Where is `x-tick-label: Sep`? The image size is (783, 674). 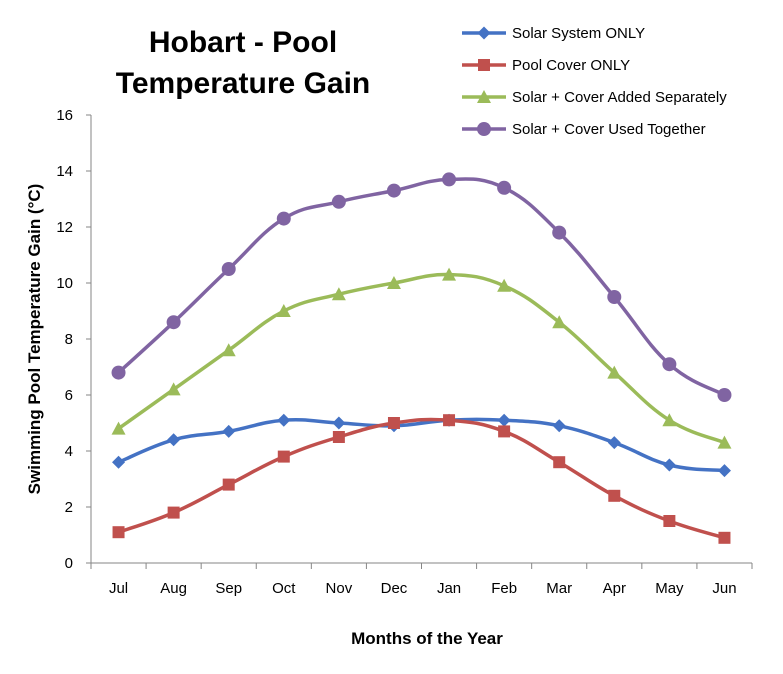
x-tick-label: Sep is located at coordinates (228, 588).